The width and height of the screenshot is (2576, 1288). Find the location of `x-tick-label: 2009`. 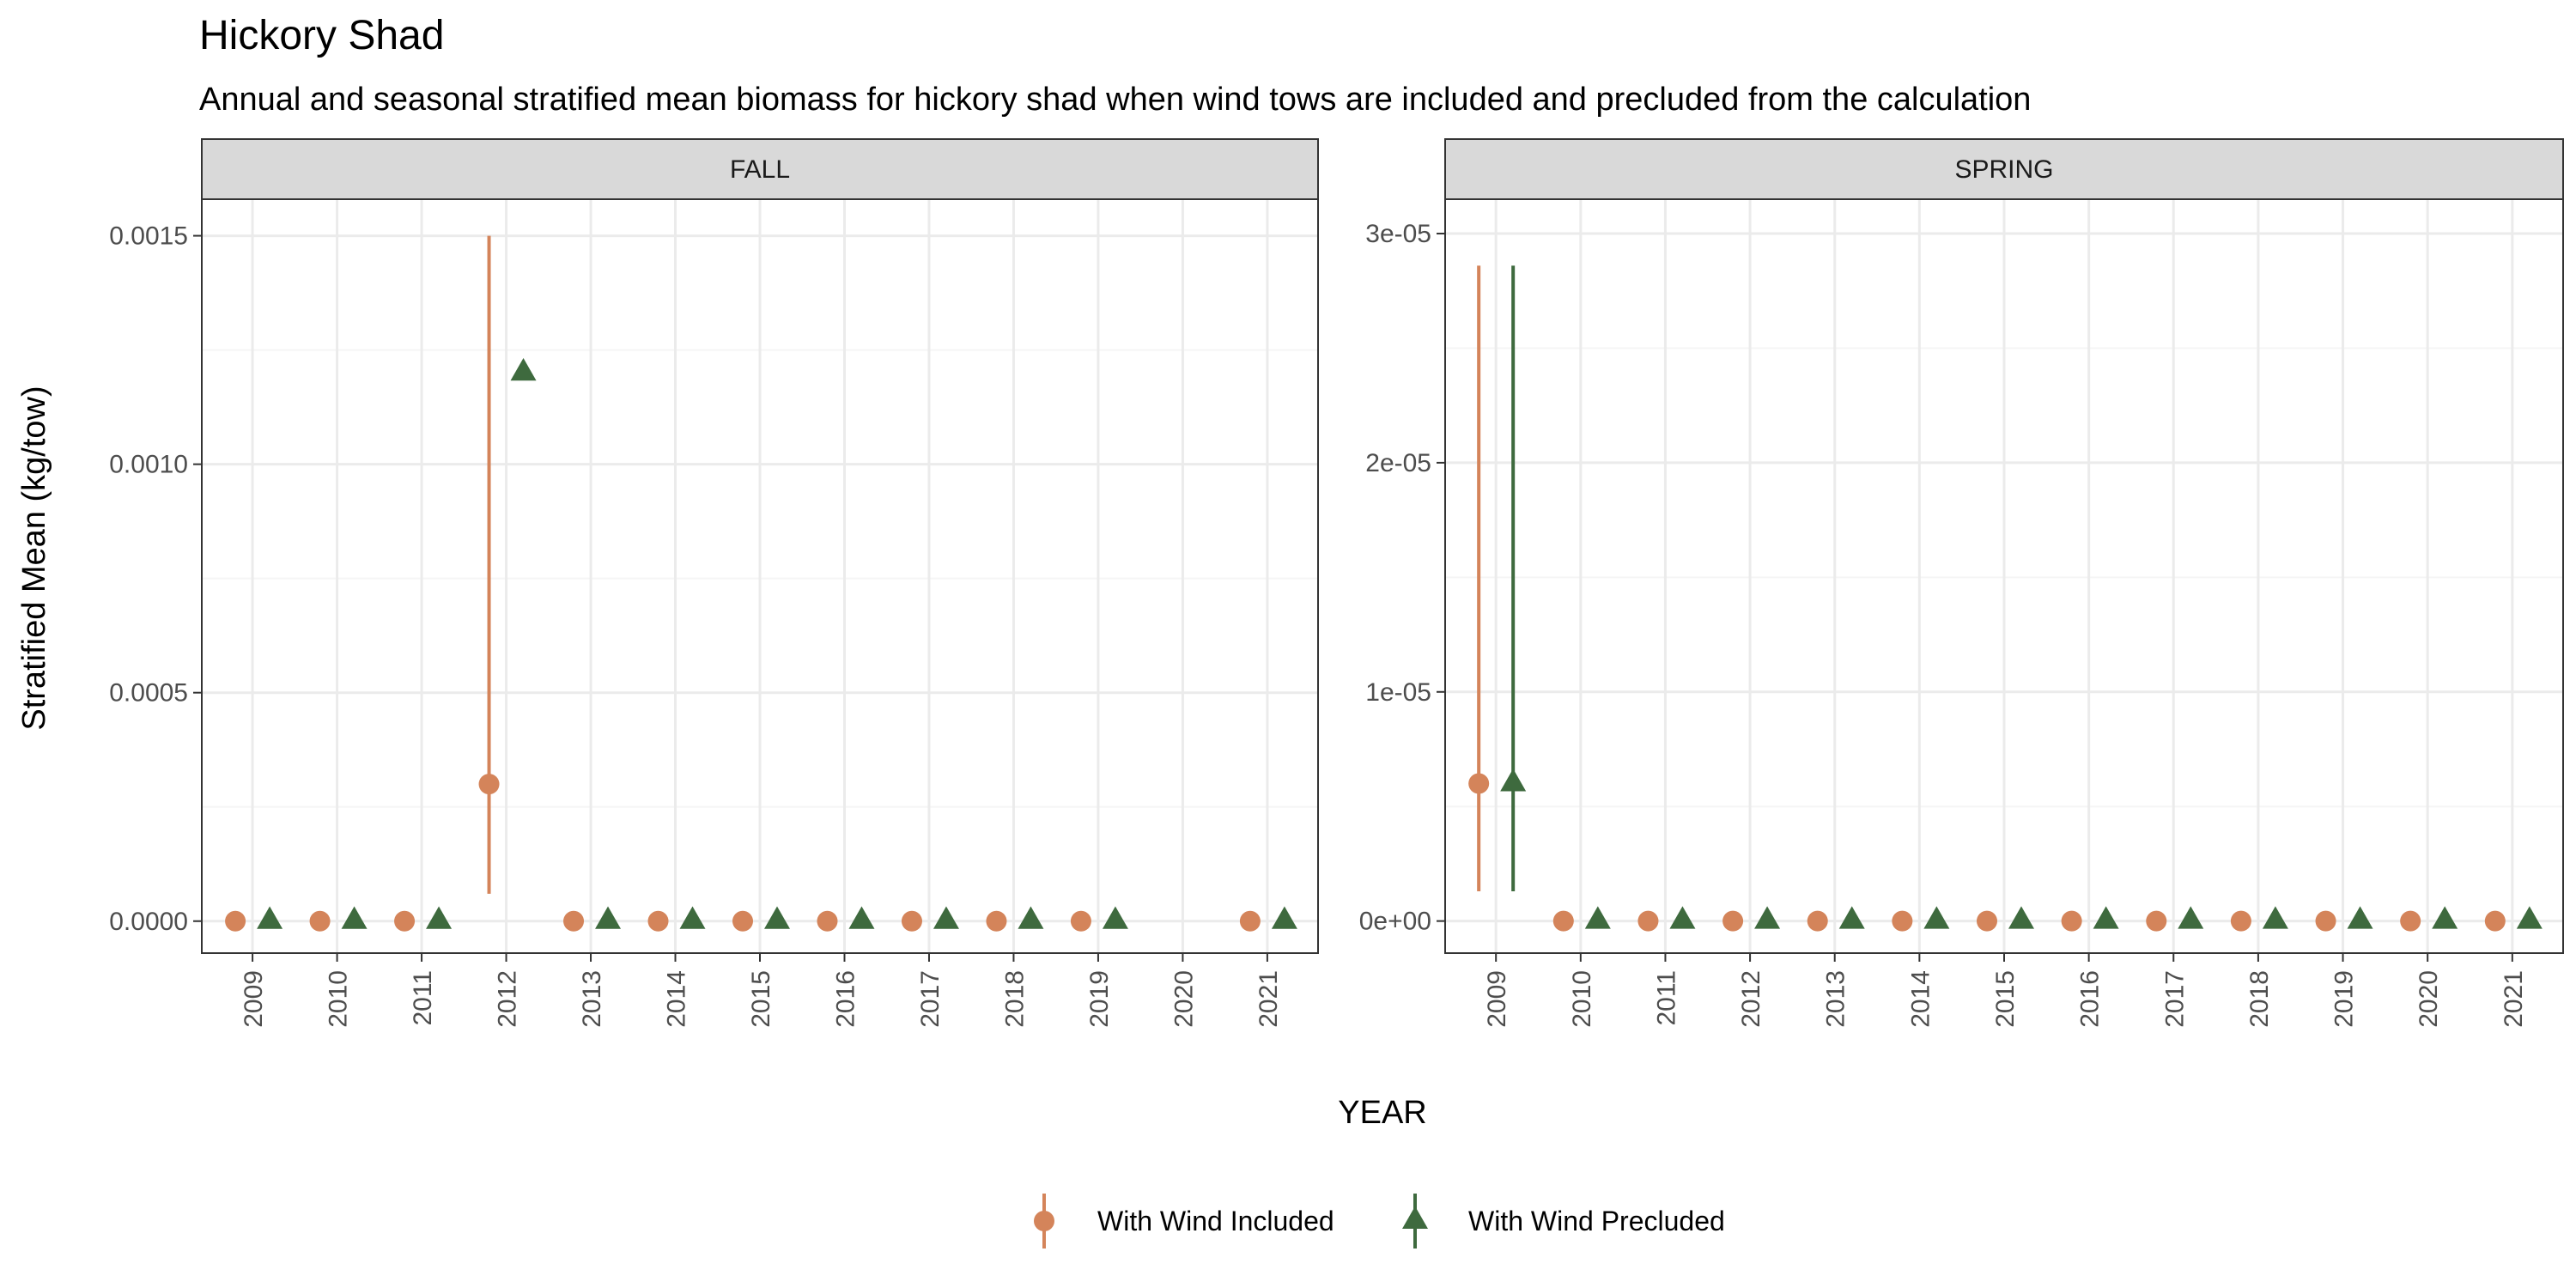

x-tick-label: 2009 is located at coordinates (254, 999).